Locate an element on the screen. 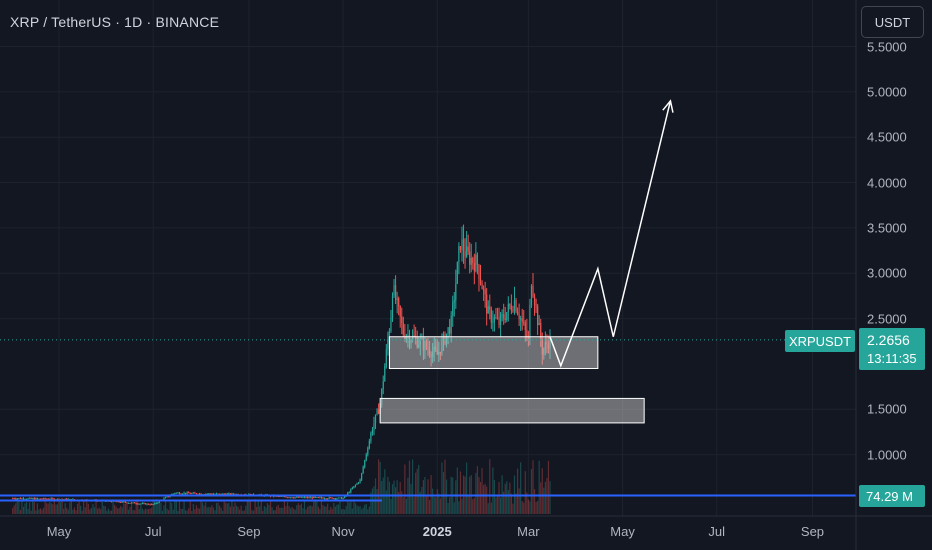 The width and height of the screenshot is (932, 550). projection-path is located at coordinates (610, 234).